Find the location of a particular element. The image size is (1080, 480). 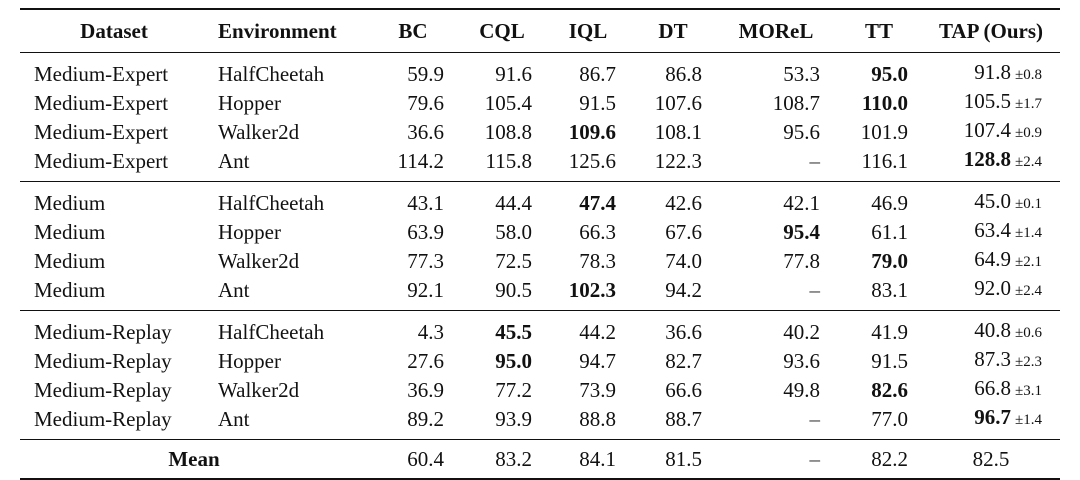

cell-cql: 91.6 is located at coordinates (513, 73).